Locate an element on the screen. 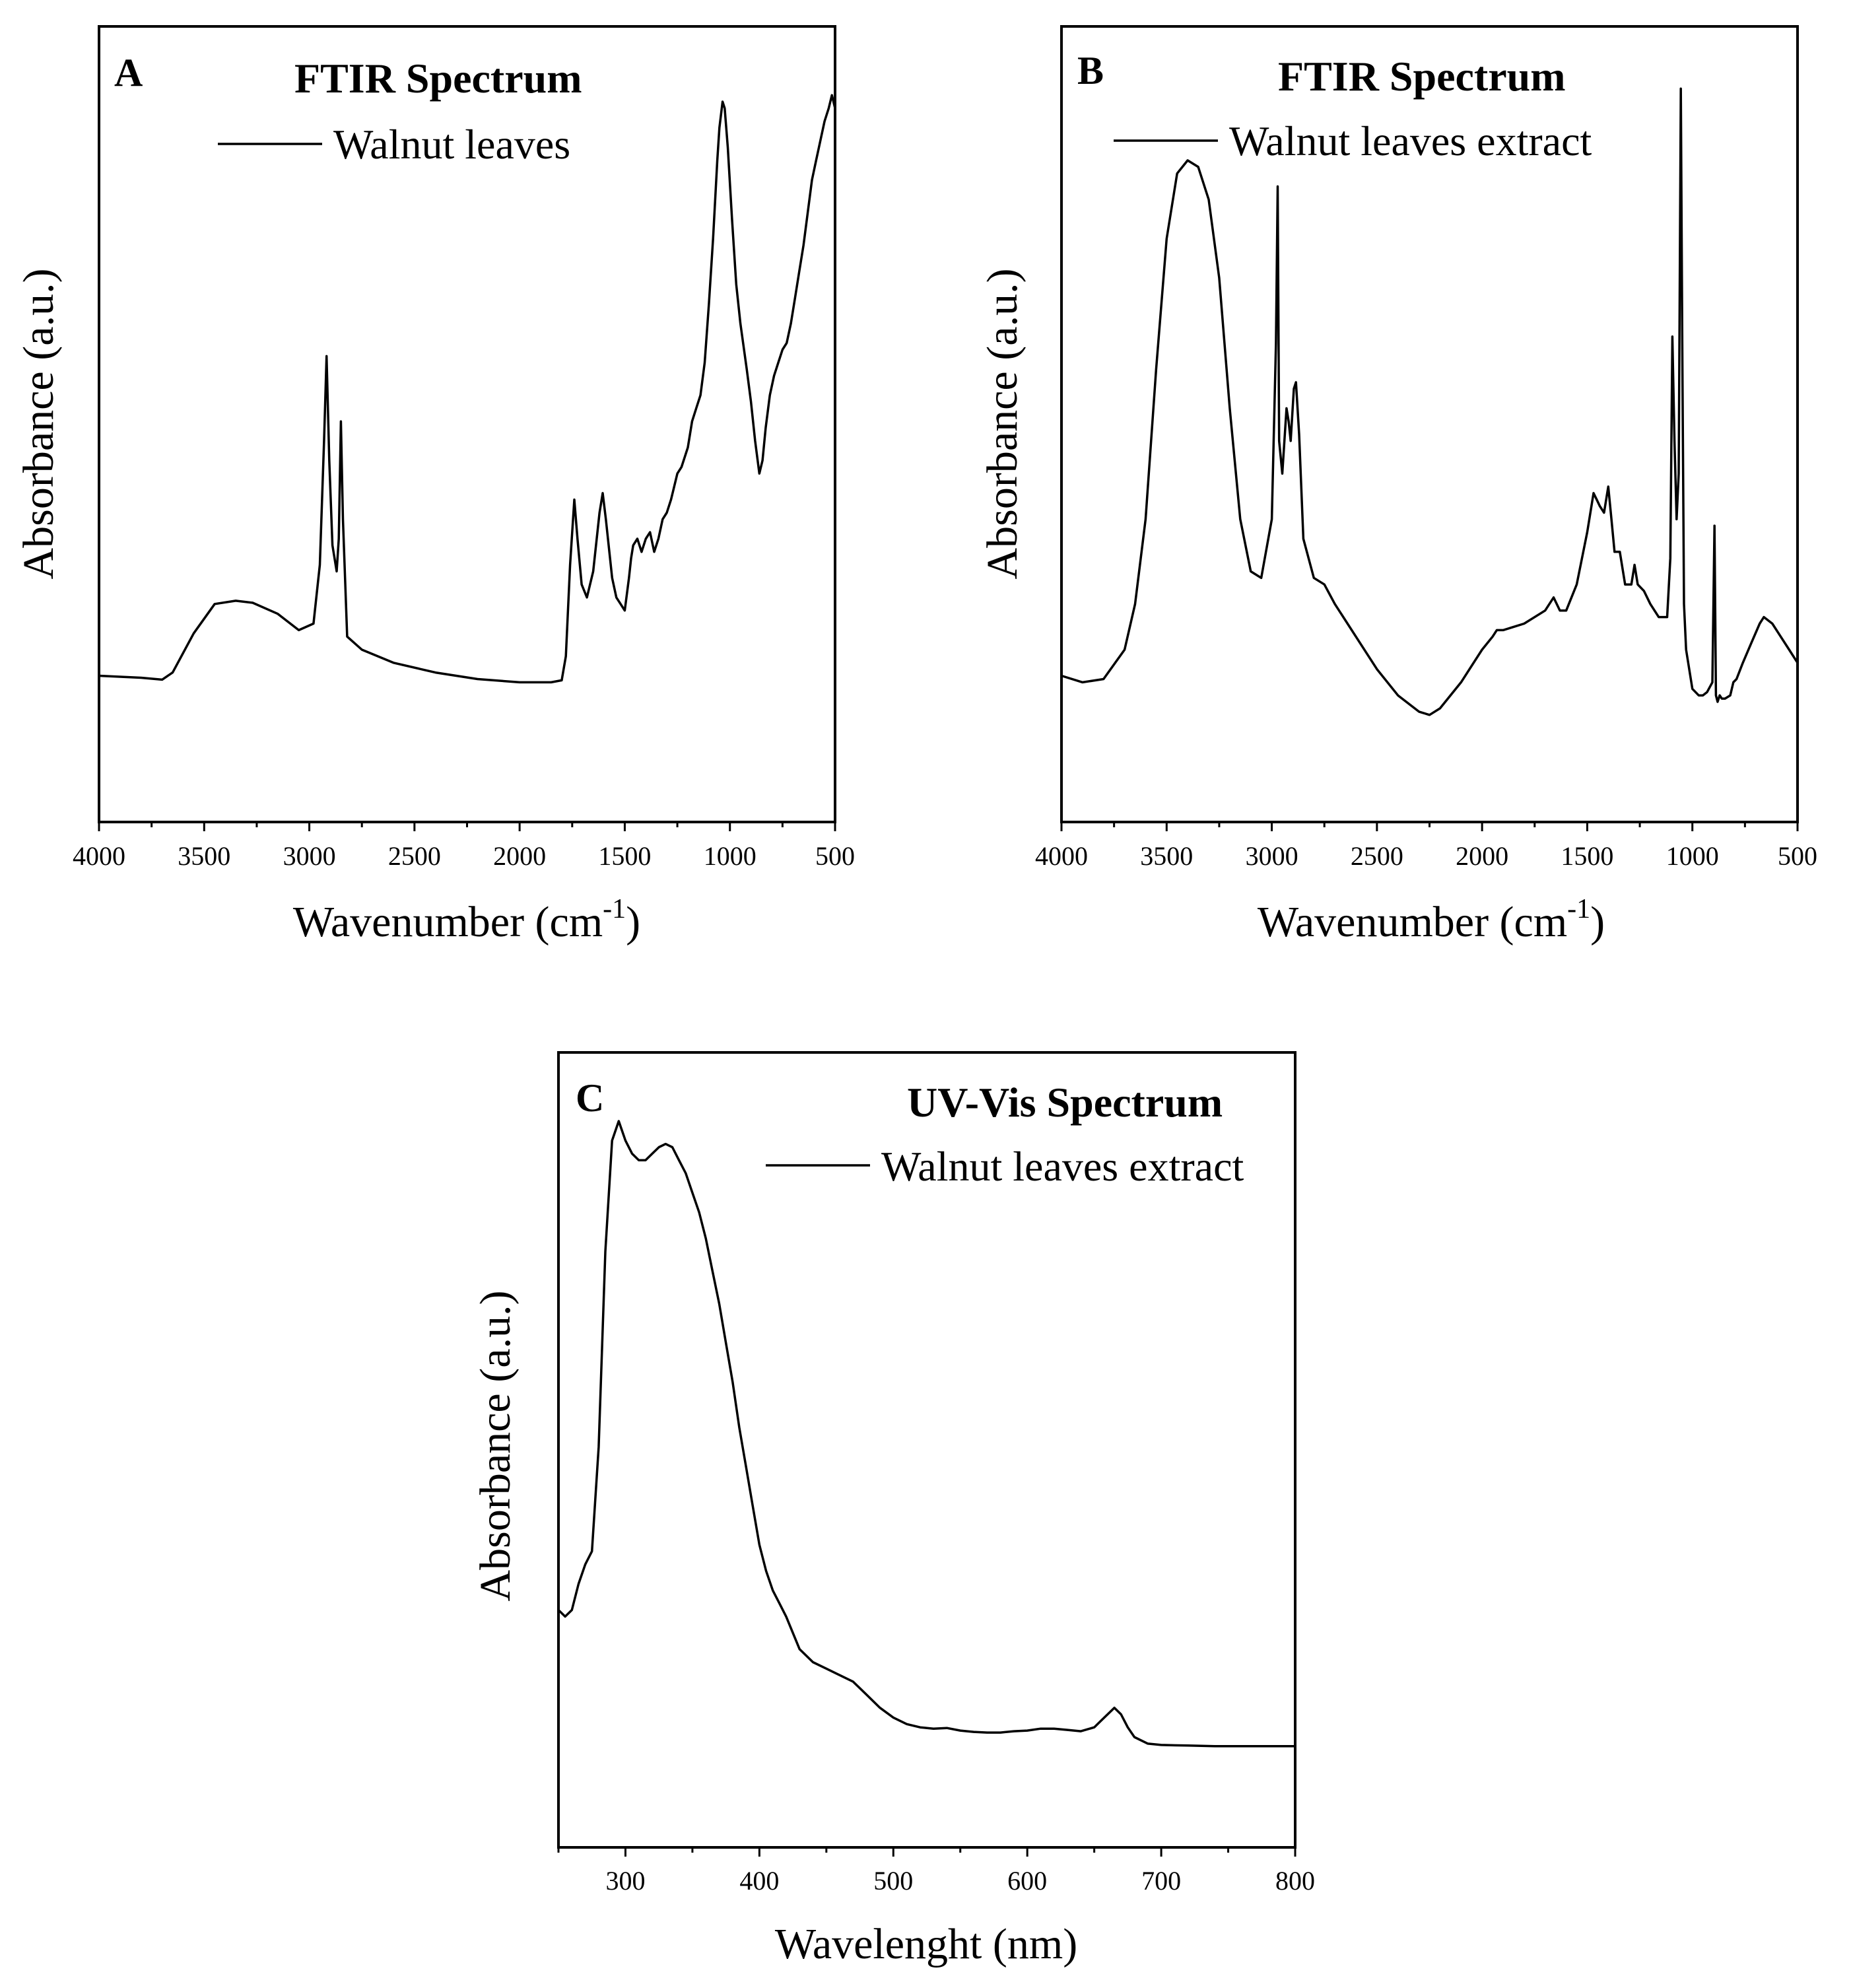 The width and height of the screenshot is (1851, 1988). chart-a-x-tick-label: 1000 is located at coordinates (730, 856).